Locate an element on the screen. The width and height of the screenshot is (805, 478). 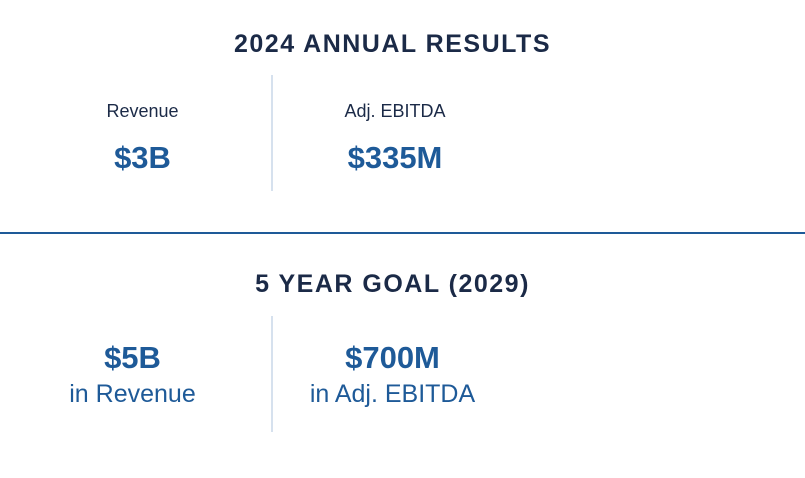
revenue-label: Revenue is located at coordinates (142, 111).